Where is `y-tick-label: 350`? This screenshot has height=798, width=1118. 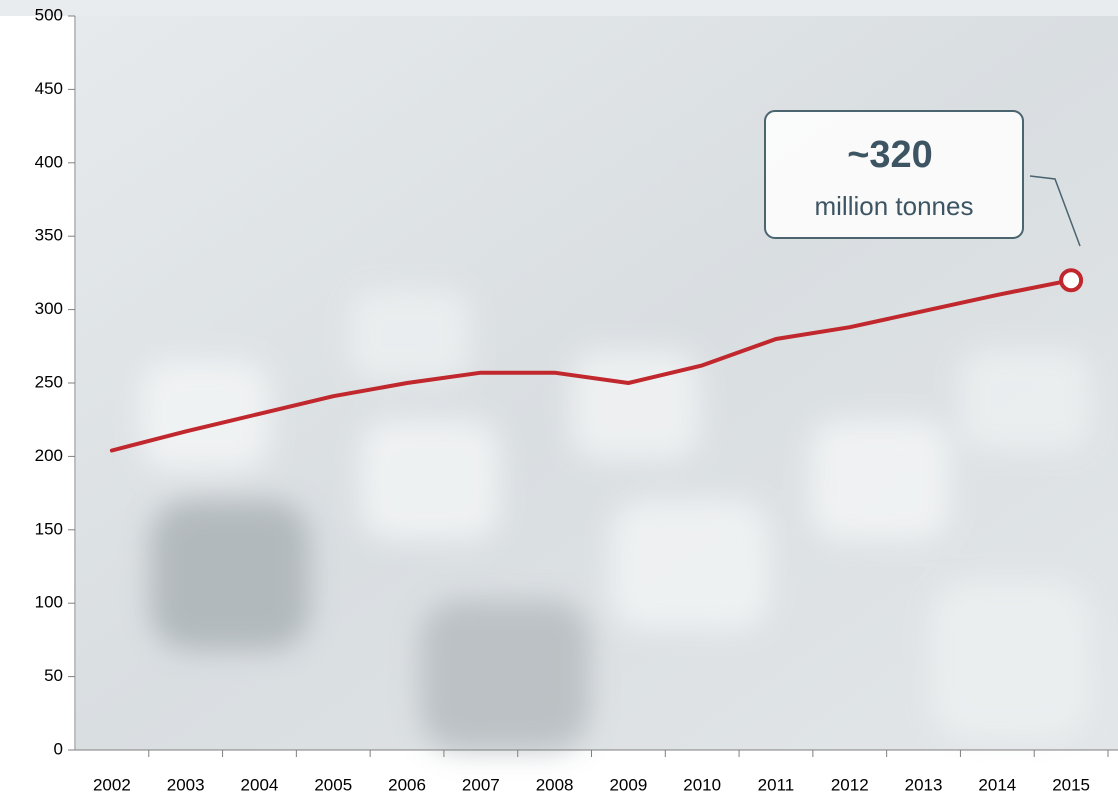
y-tick-label: 350 is located at coordinates (49, 235).